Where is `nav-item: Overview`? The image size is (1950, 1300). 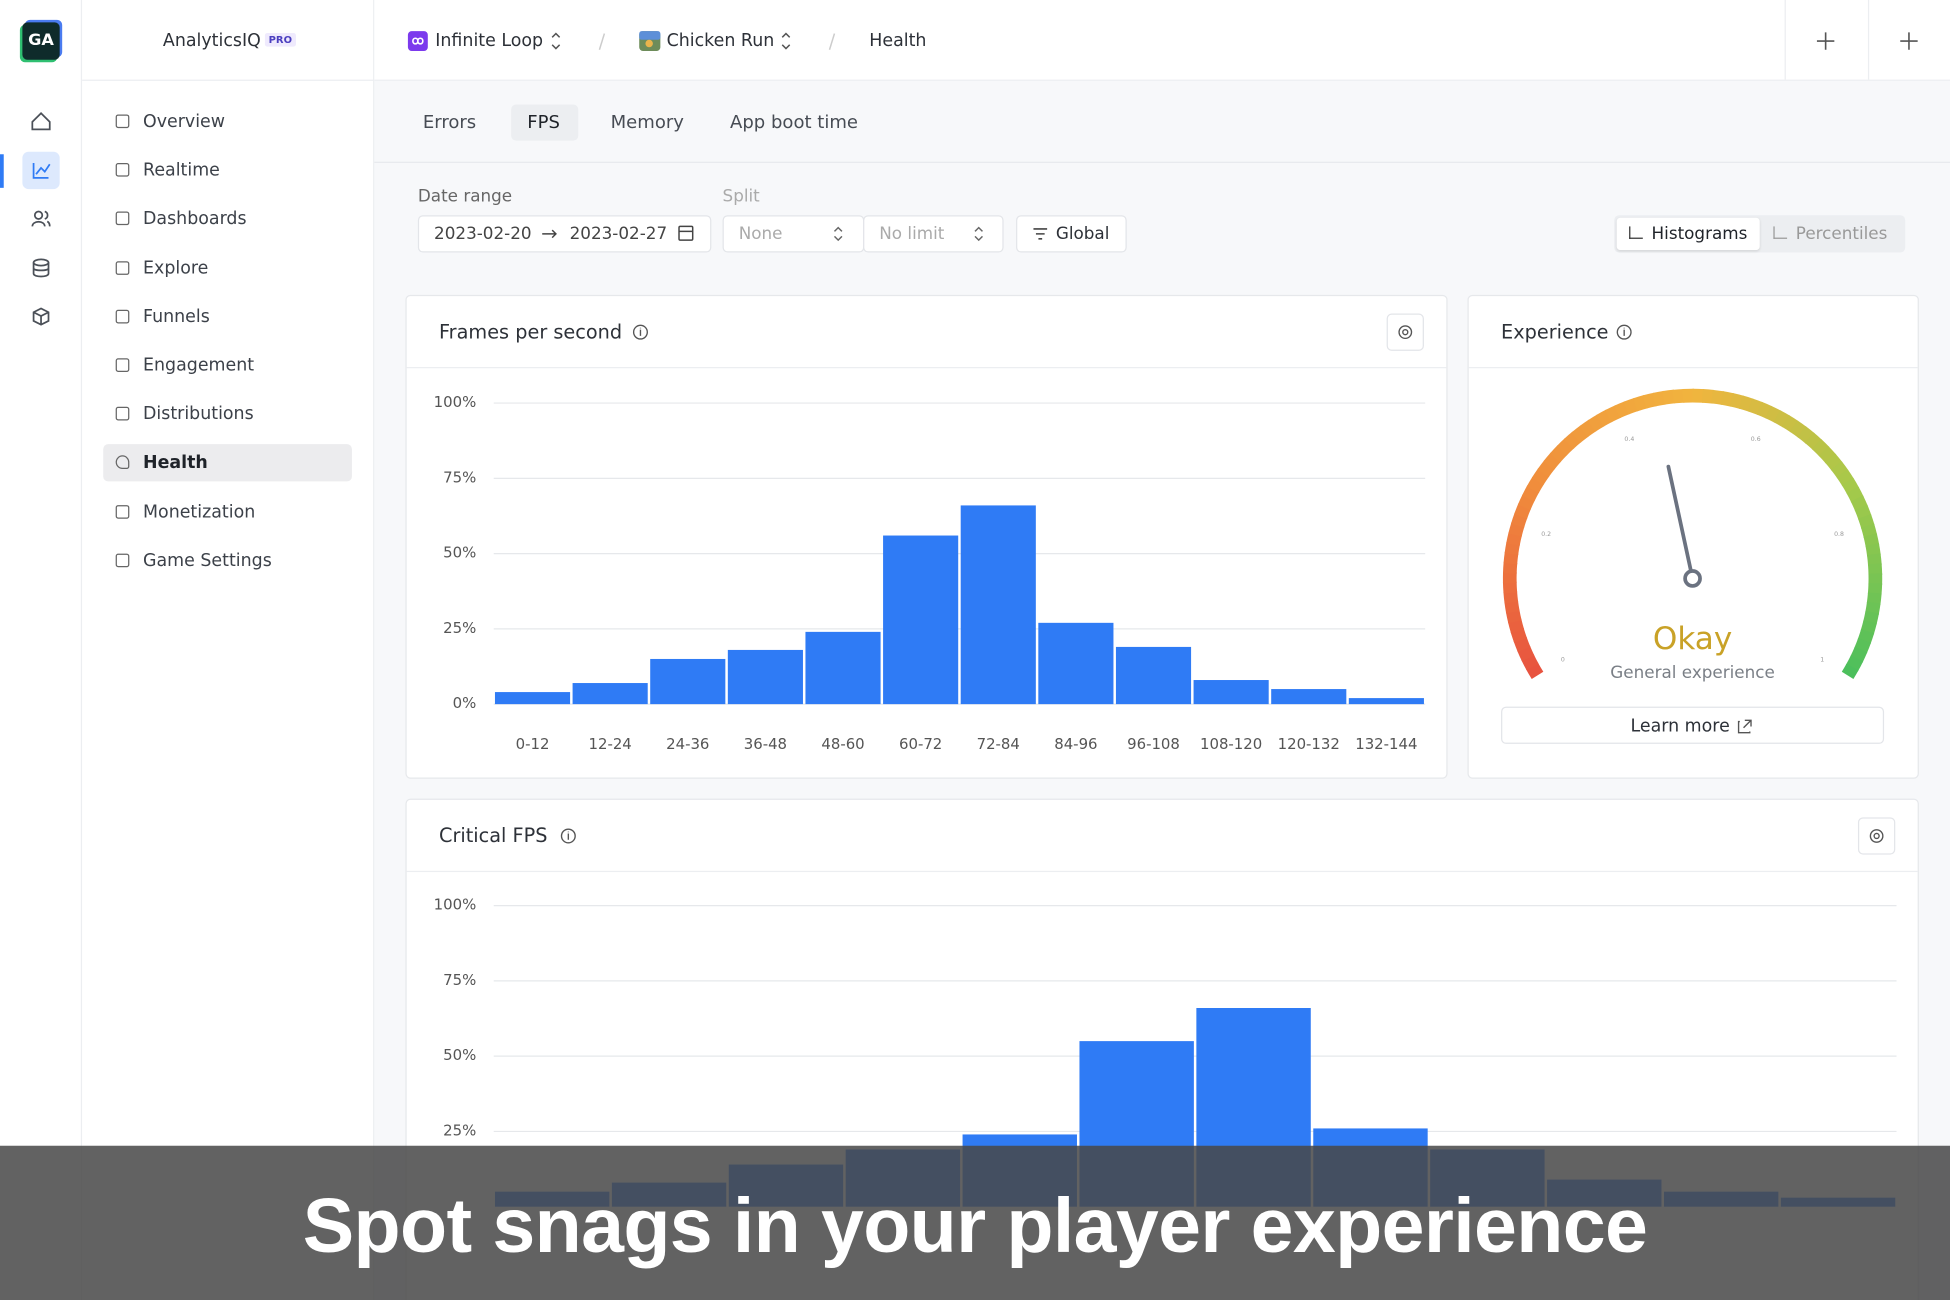
nav-item: Overview is located at coordinates (184, 121).